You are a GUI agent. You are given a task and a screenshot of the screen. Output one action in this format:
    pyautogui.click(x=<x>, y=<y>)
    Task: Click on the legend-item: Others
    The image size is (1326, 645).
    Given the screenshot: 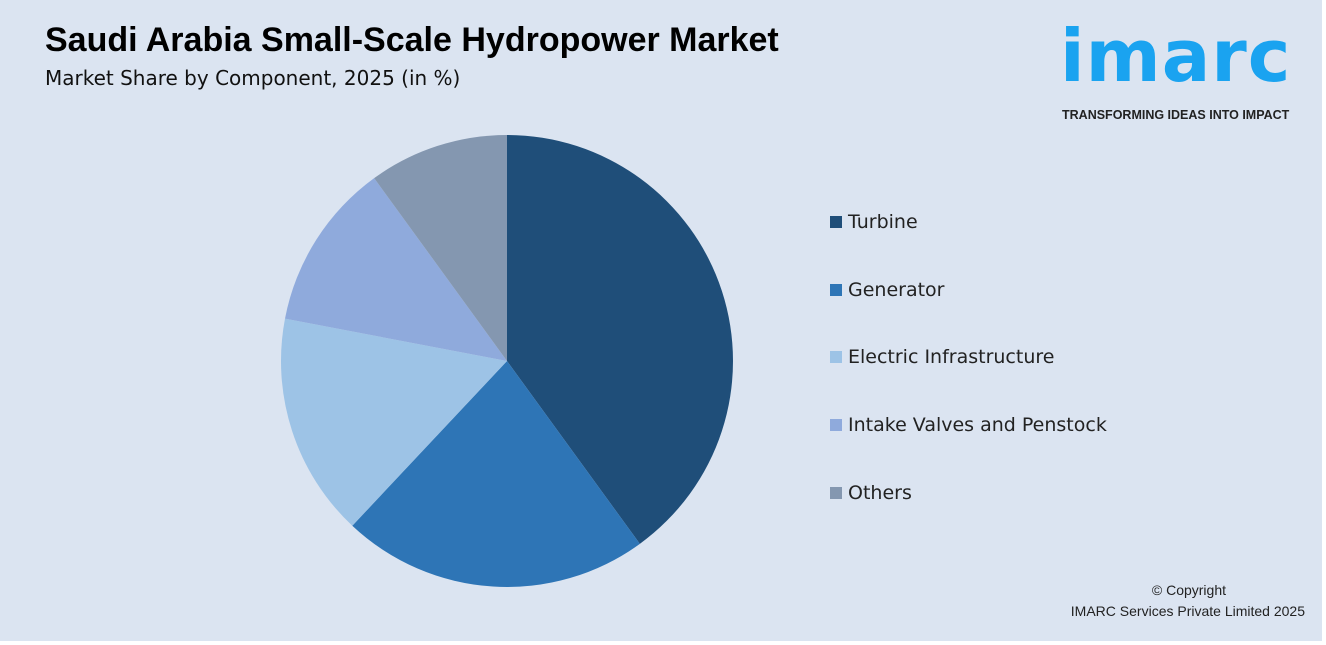 What is the action you would take?
    pyautogui.click(x=871, y=493)
    